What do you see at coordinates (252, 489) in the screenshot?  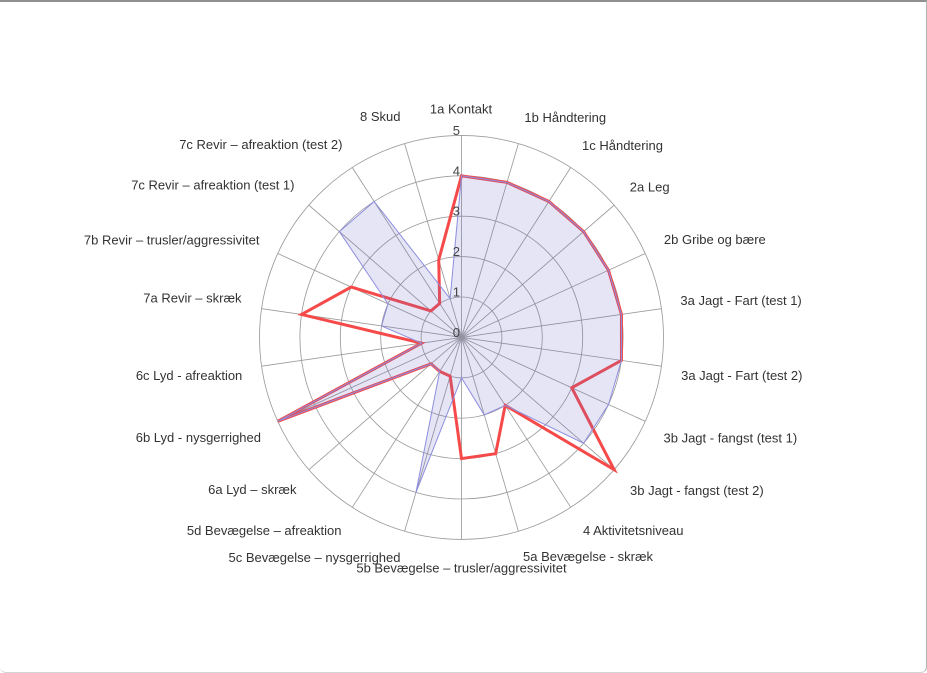 I see `svg-text: 6a Lyd – skræk` at bounding box center [252, 489].